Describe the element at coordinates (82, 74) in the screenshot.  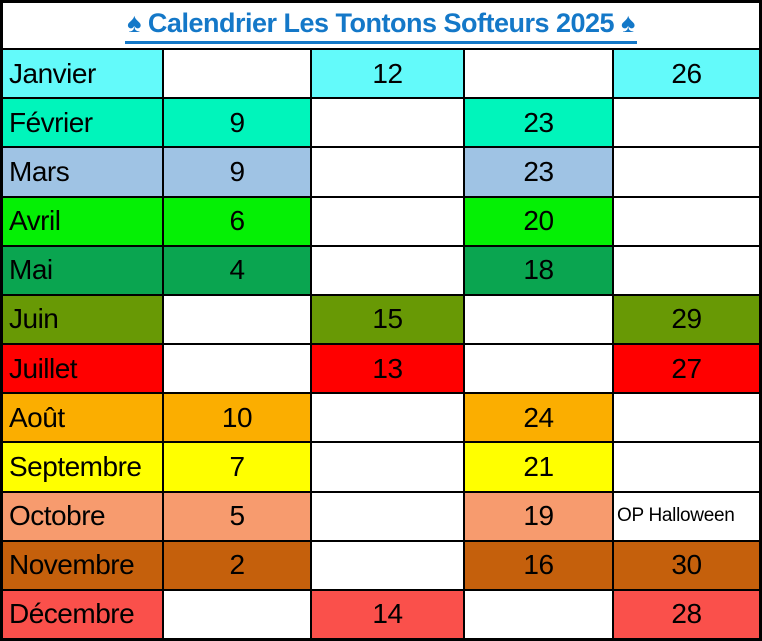
I see `month-cell-0: Janvier` at that location.